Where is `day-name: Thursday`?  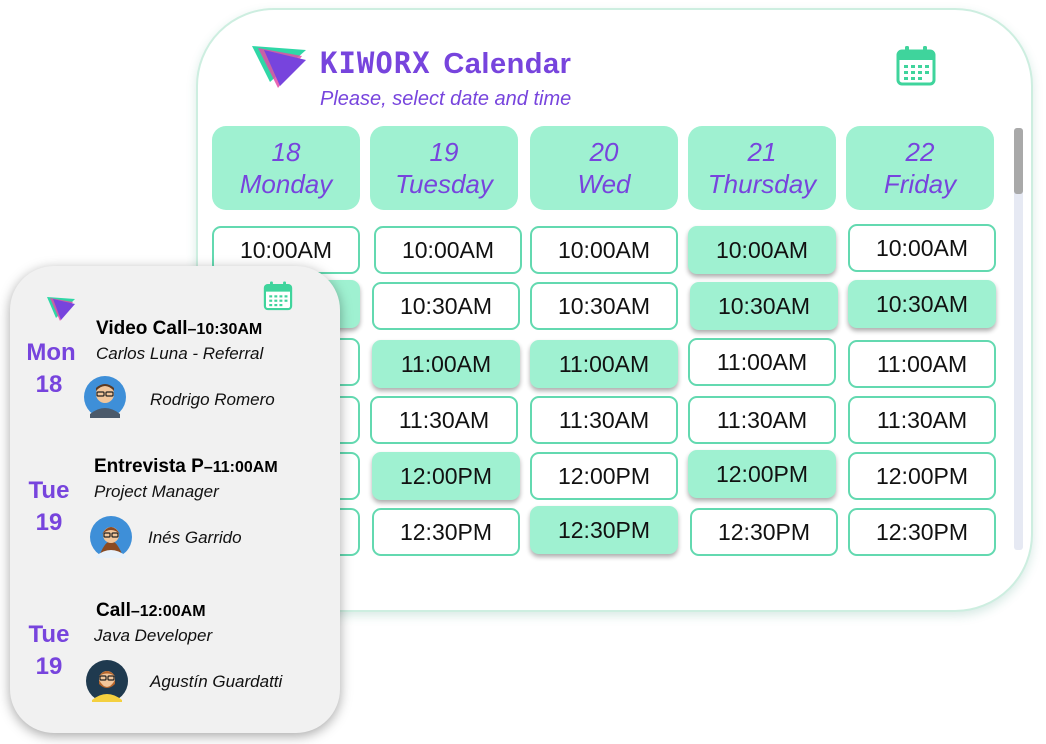
day-name: Thursday is located at coordinates (762, 184).